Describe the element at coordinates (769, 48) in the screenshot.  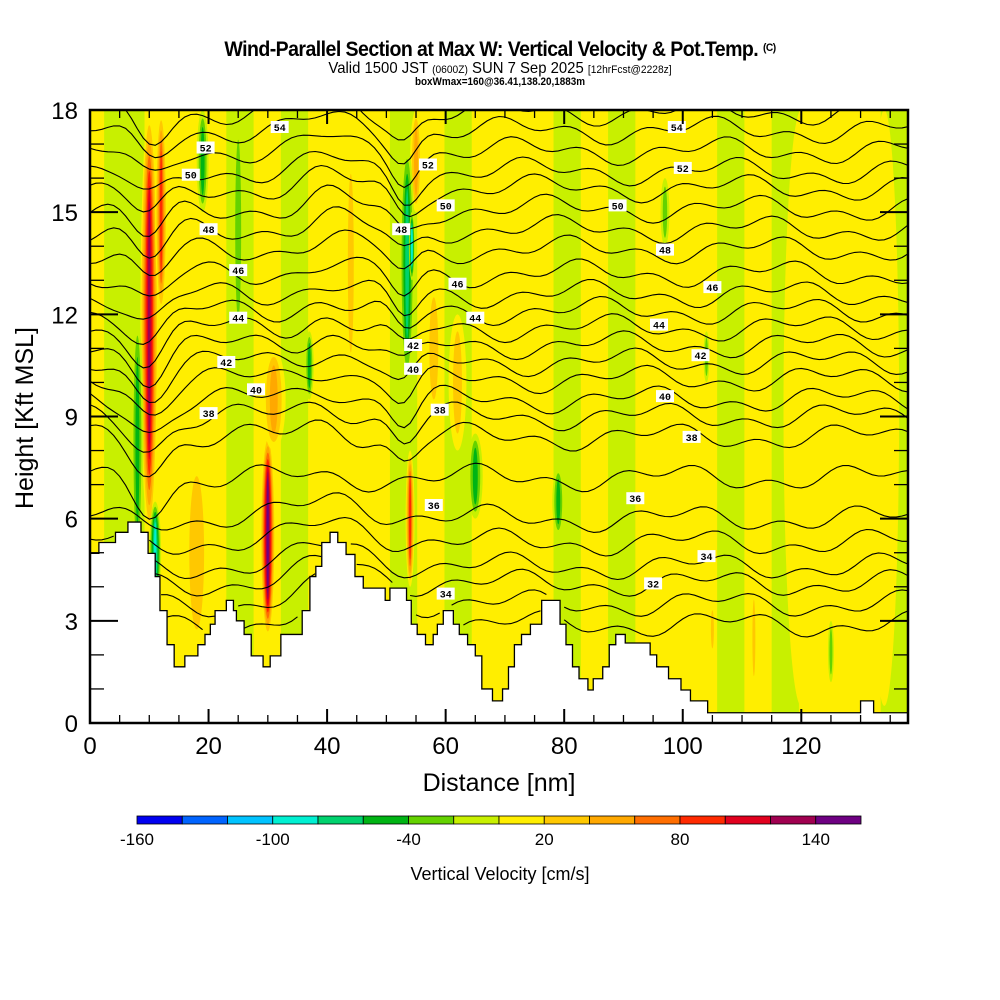
I see `copyright-mark: (C)` at that location.